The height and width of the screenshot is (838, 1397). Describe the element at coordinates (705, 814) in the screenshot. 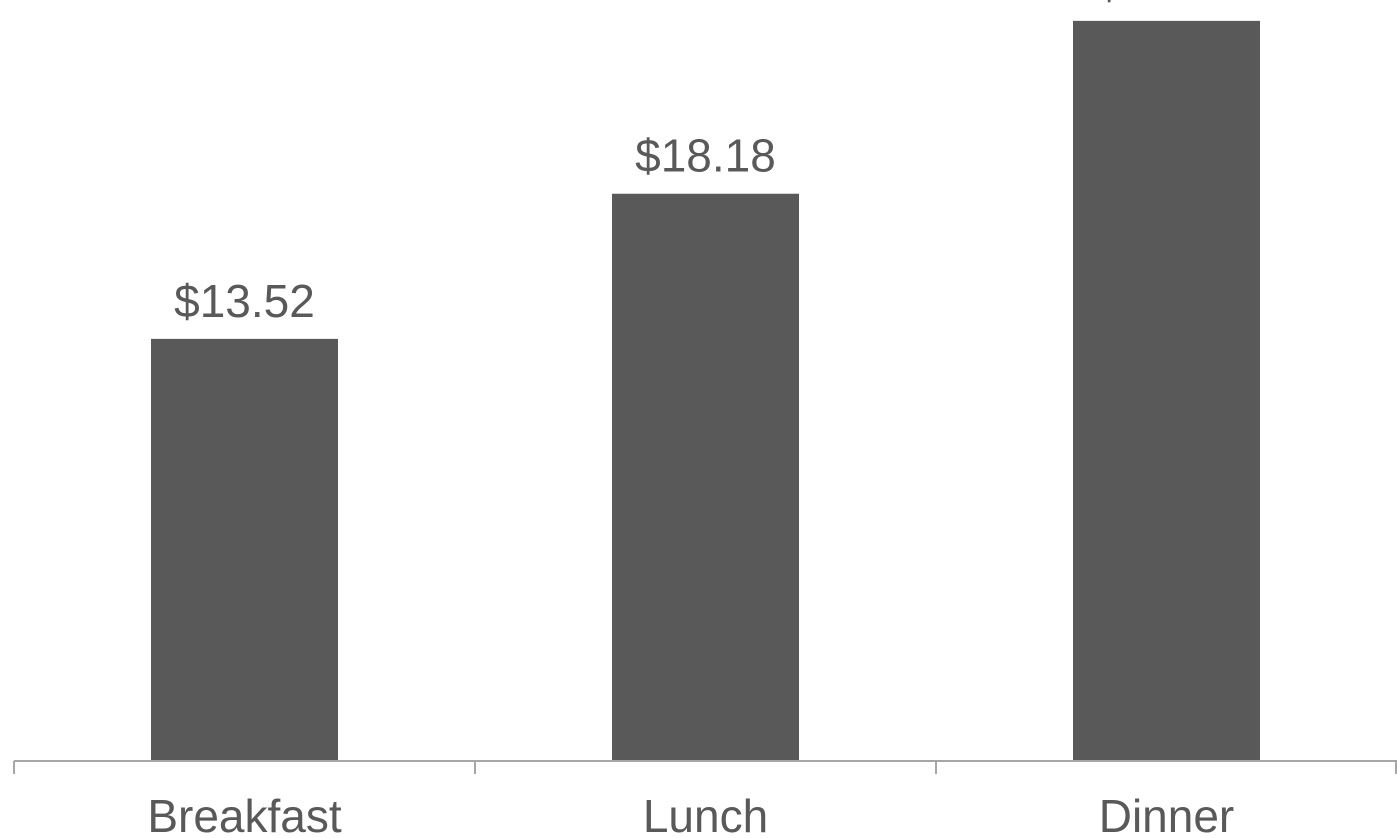

I see `category-label-lunch: Lunch` at that location.